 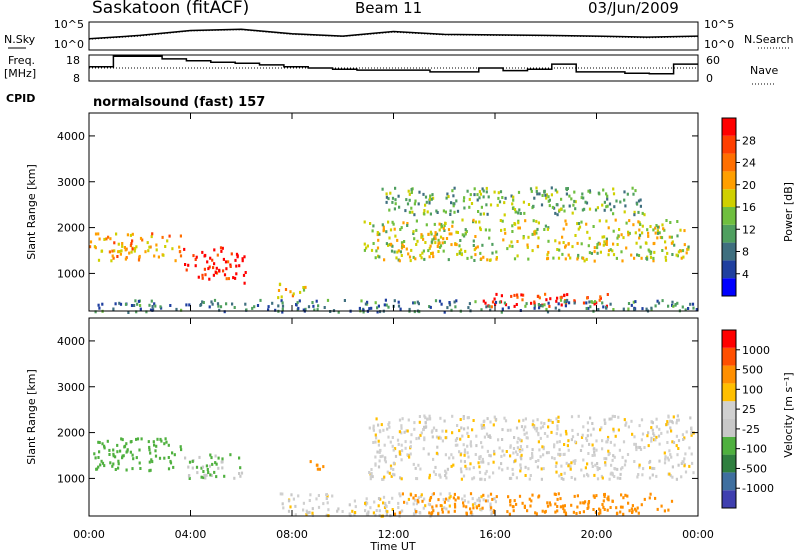 I want to click on power-colorbar-tick-label: 4, so click(x=745, y=274).